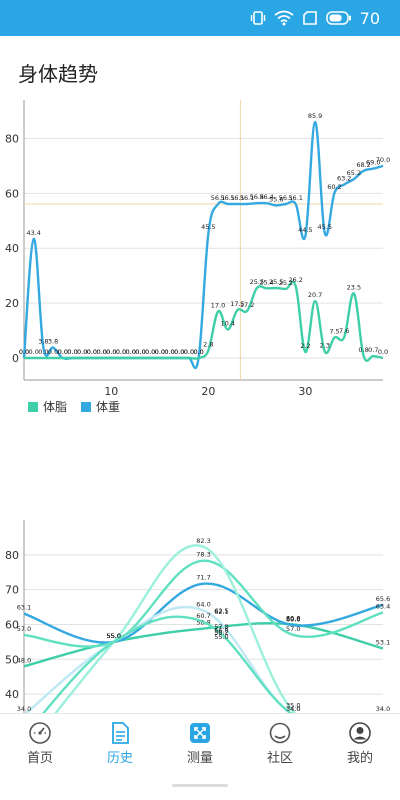  Describe the element at coordinates (305, 391) in the screenshot. I see `x-tick-label: 30` at that location.